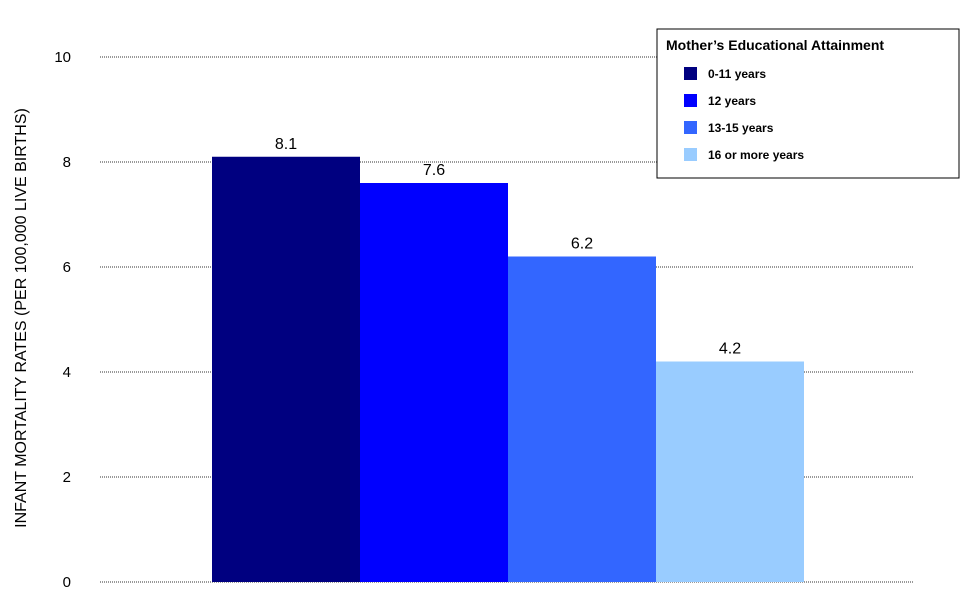 The image size is (964, 593). I want to click on data-label: 6.2, so click(582, 244).